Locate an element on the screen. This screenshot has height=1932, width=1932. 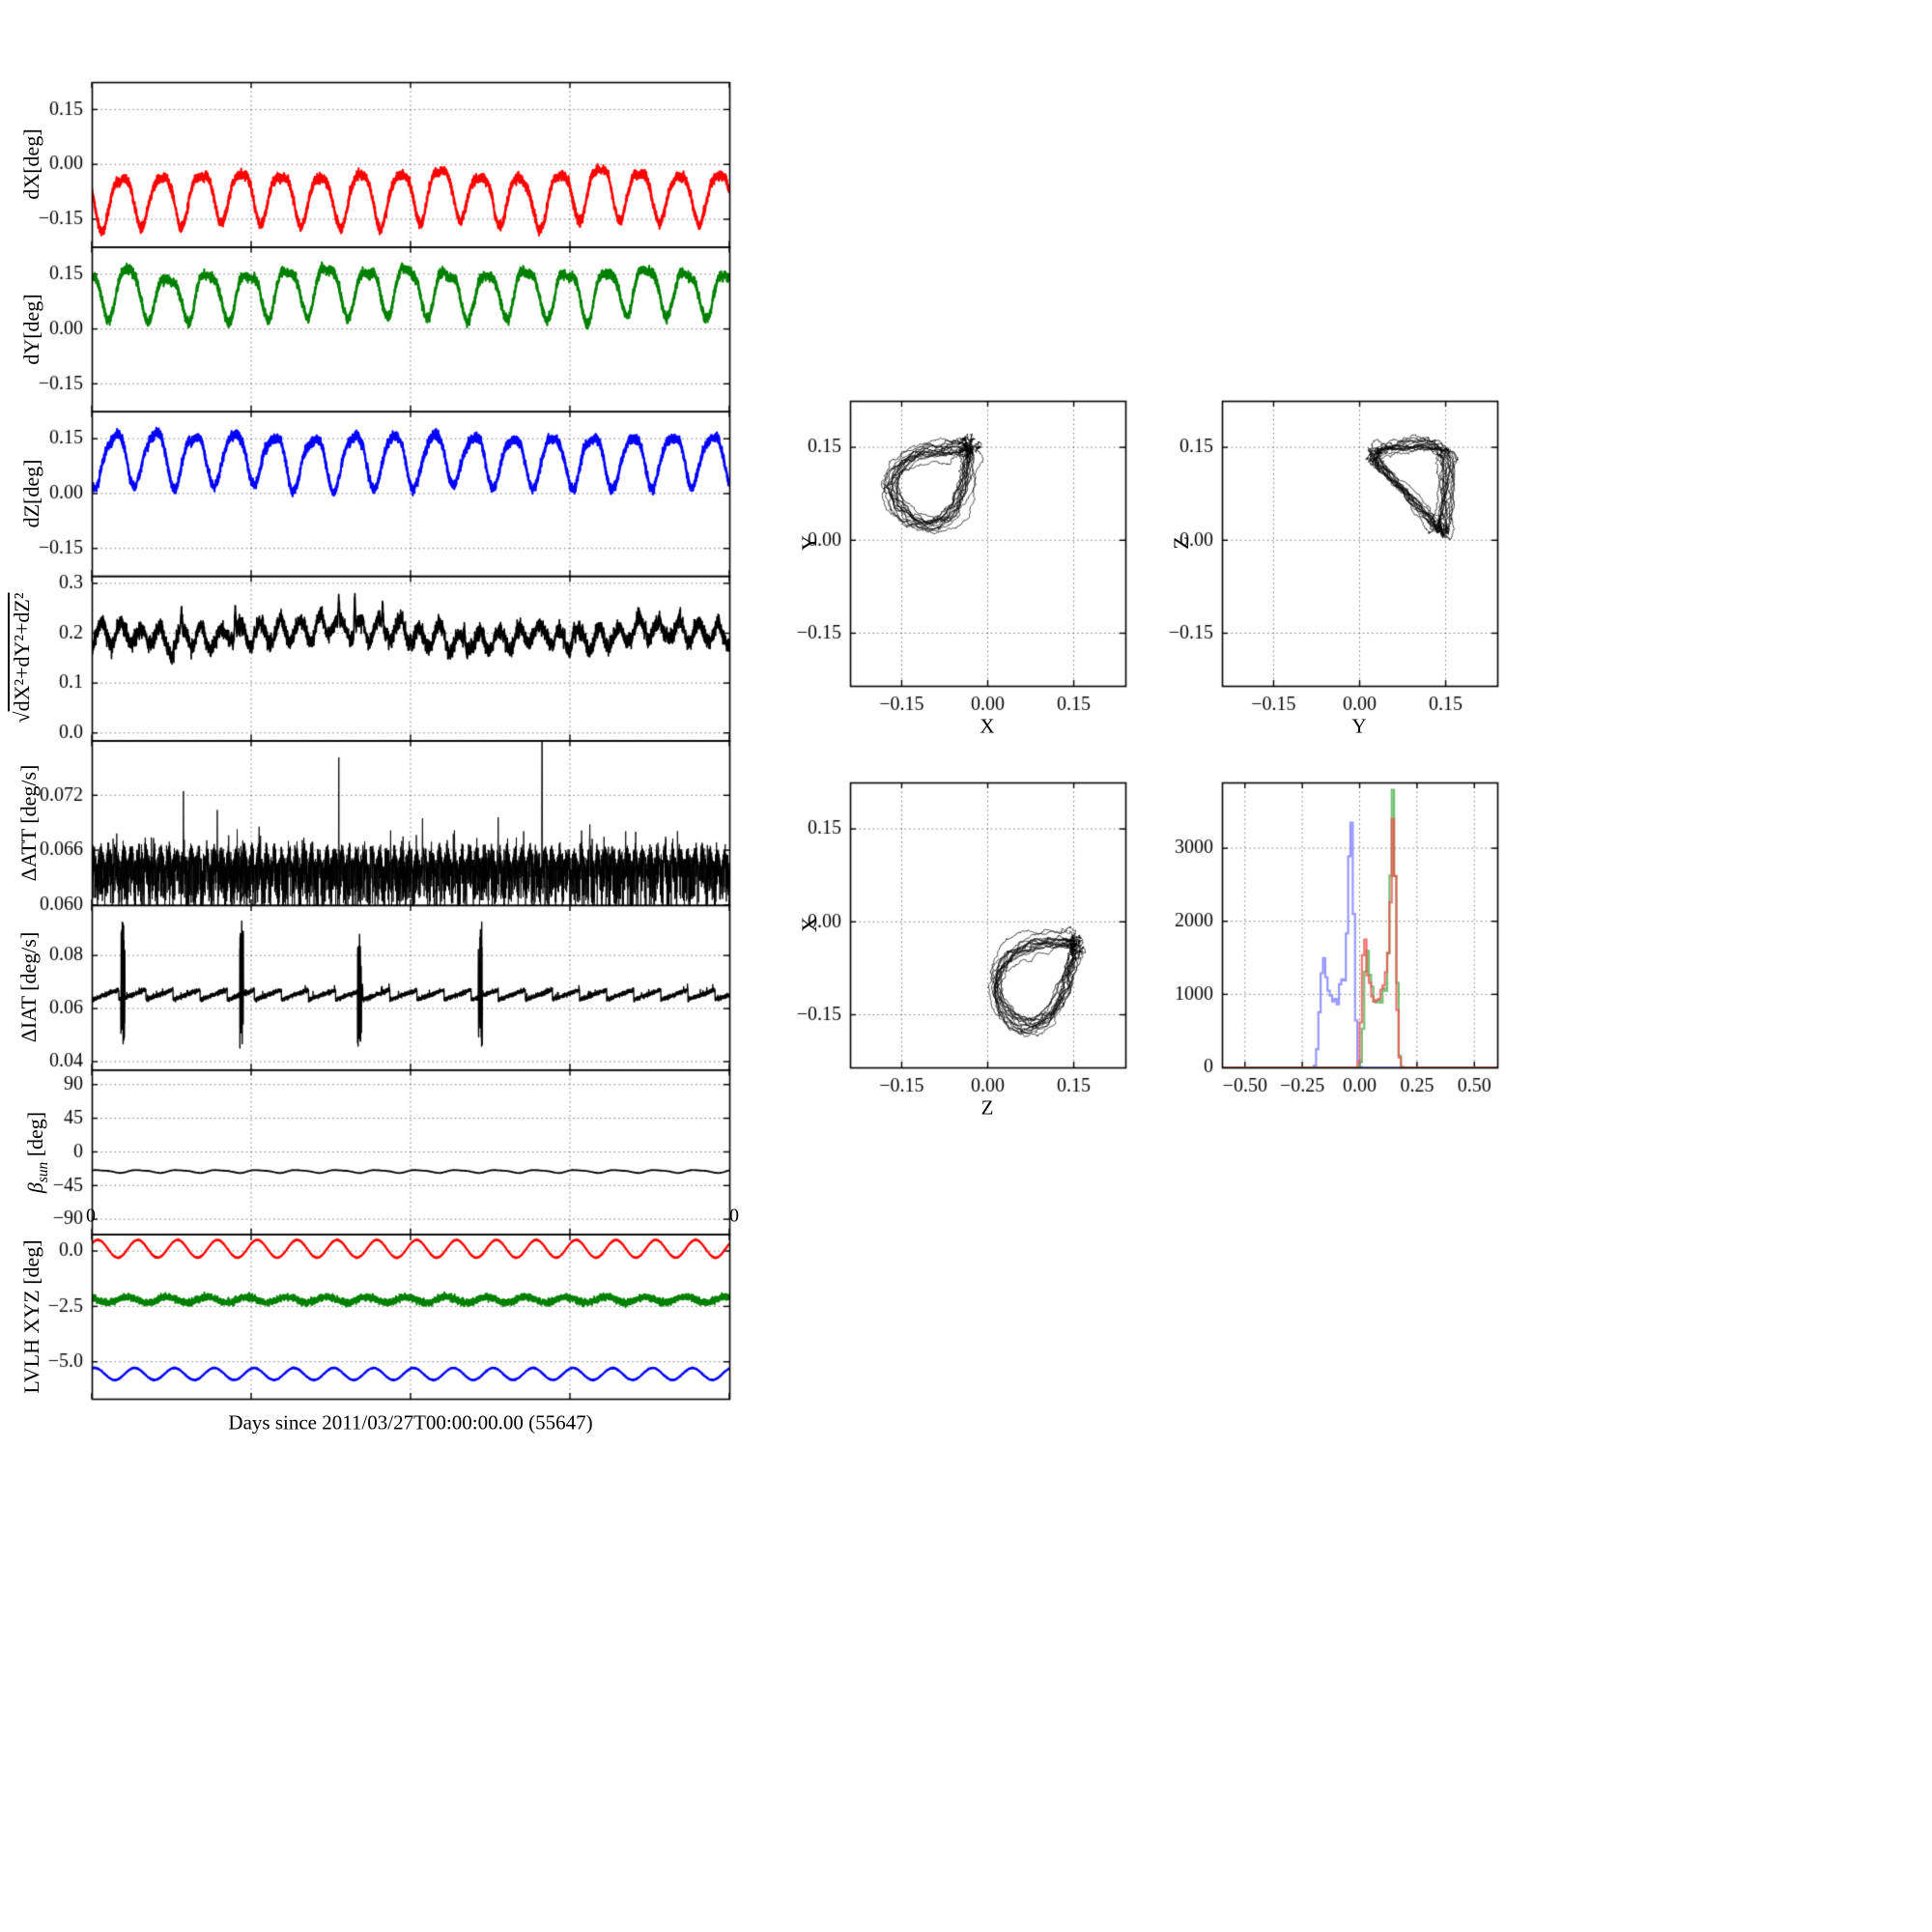
ylabel-dz: dZ[deg] is located at coordinates (31, 493).